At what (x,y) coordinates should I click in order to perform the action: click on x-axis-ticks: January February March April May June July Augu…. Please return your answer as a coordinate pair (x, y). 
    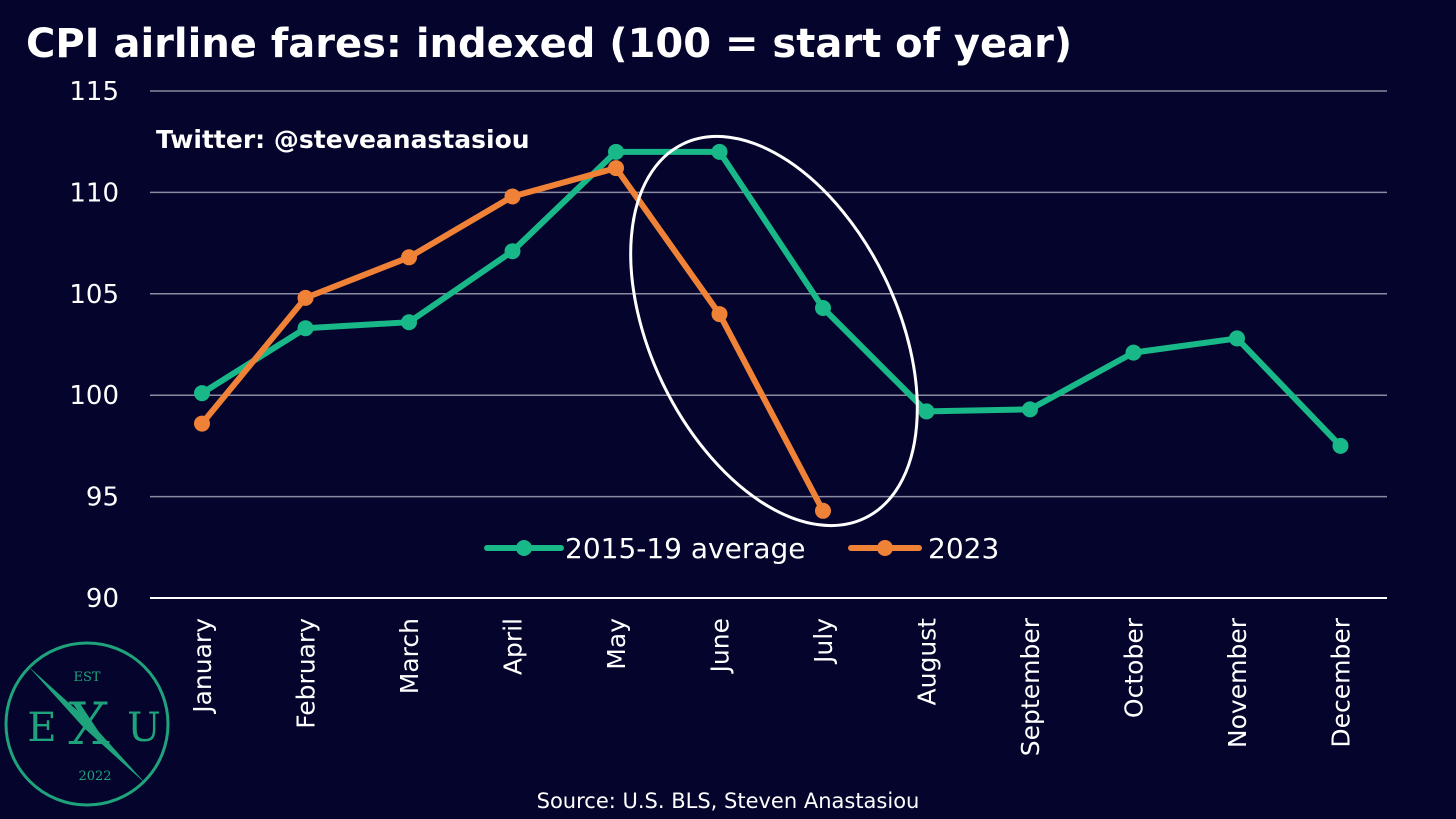
    Looking at the image, I should click on (772, 686).